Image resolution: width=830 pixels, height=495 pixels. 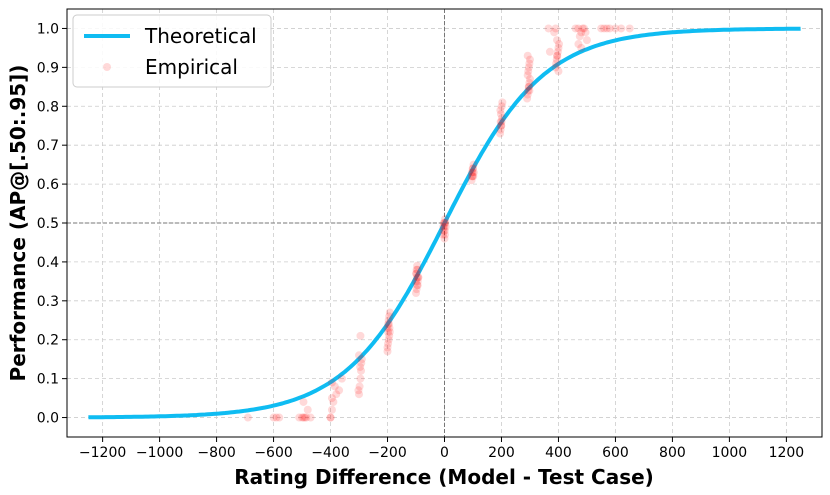 What do you see at coordinates (172, 51) in the screenshot?
I see `legend: Theoretical Empirical` at bounding box center [172, 51].